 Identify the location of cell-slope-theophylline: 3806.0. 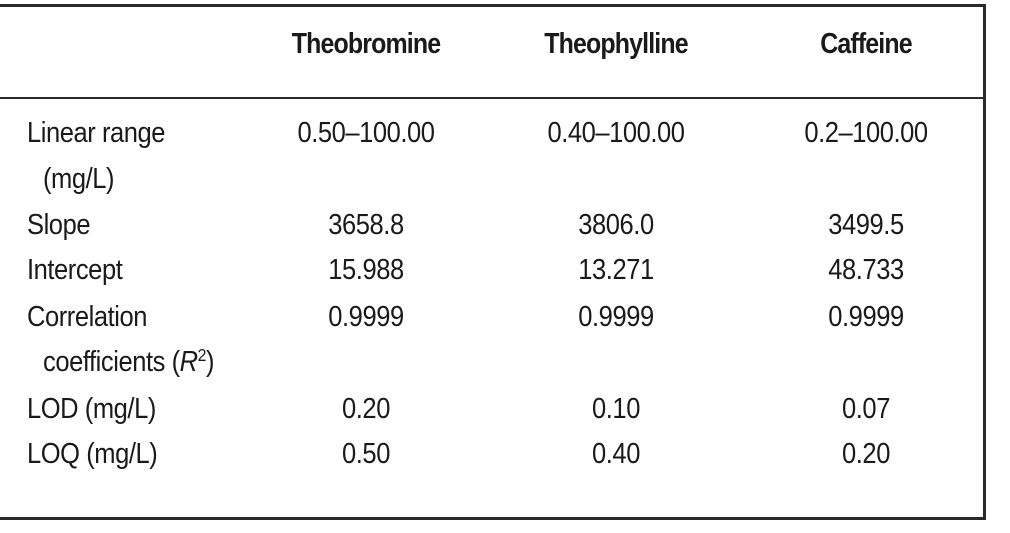
(616, 225).